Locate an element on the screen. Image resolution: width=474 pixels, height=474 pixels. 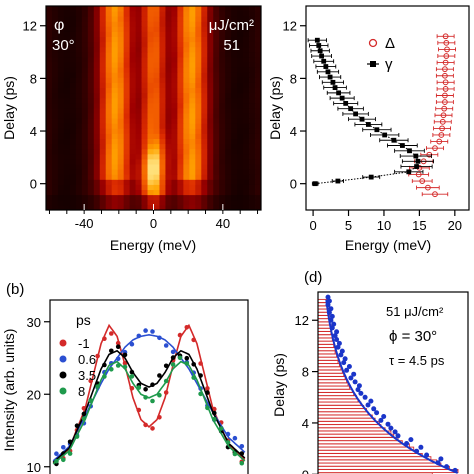
intensity-y-tick-label: 30 is located at coordinates (34, 322).